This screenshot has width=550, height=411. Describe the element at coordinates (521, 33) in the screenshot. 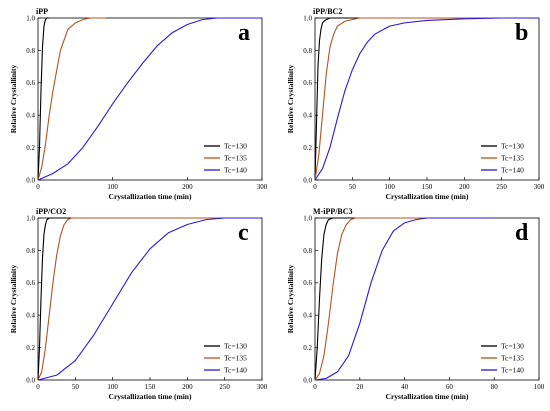

I see `panel-letter: b` at that location.